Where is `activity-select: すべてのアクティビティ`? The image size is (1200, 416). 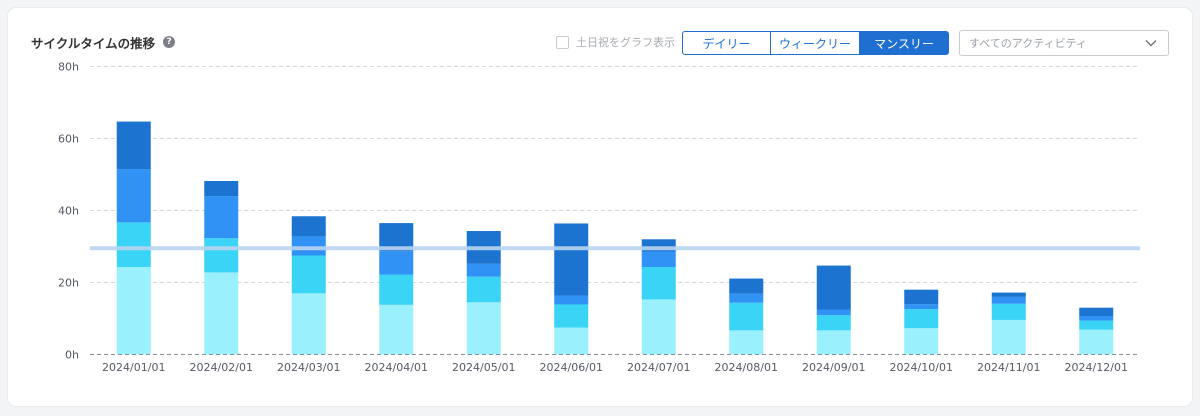
activity-select: すべてのアクティビティ is located at coordinates (1064, 43).